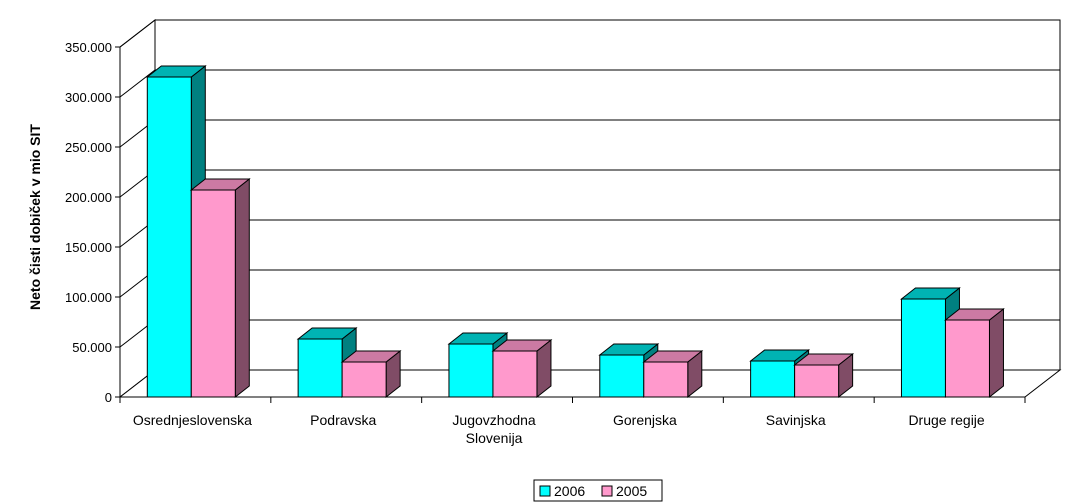 This screenshot has height=503, width=1077. I want to click on x-tick-label: Osrednjeslovenska, so click(192, 420).